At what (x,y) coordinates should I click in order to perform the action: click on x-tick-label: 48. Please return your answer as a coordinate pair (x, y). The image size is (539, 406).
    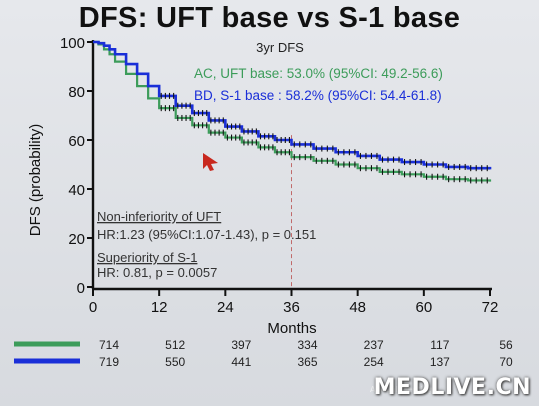
    Looking at the image, I should click on (357, 307).